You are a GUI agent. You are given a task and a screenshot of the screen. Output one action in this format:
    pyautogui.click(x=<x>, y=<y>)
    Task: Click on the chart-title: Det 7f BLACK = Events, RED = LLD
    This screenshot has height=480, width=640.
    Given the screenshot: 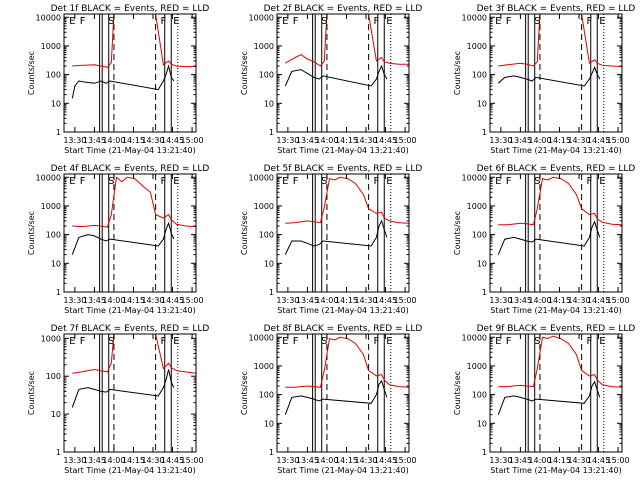 What is the action you would take?
    pyautogui.click(x=130, y=329)
    